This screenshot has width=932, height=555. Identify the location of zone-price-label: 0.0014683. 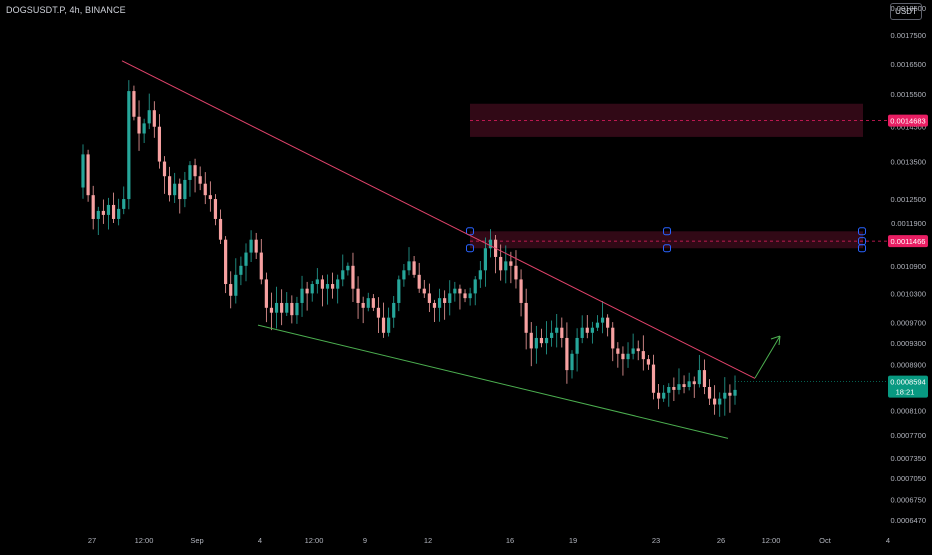
(907, 121).